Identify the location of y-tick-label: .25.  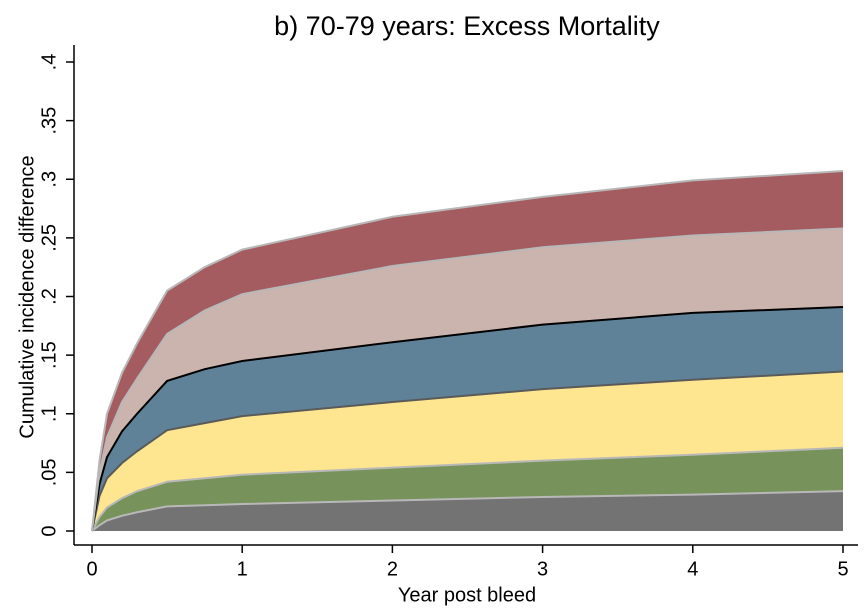
(49, 238).